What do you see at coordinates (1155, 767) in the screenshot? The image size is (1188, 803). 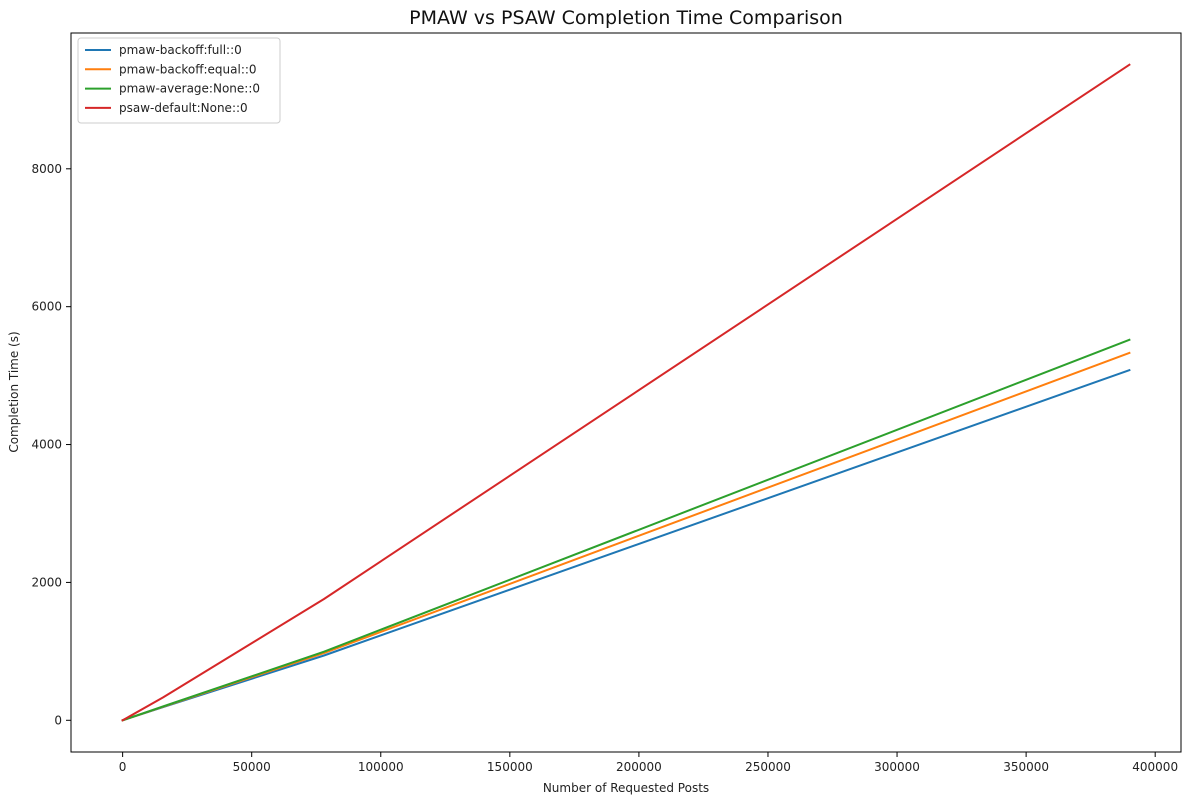 I see `x-tick-label: 400000` at bounding box center [1155, 767].